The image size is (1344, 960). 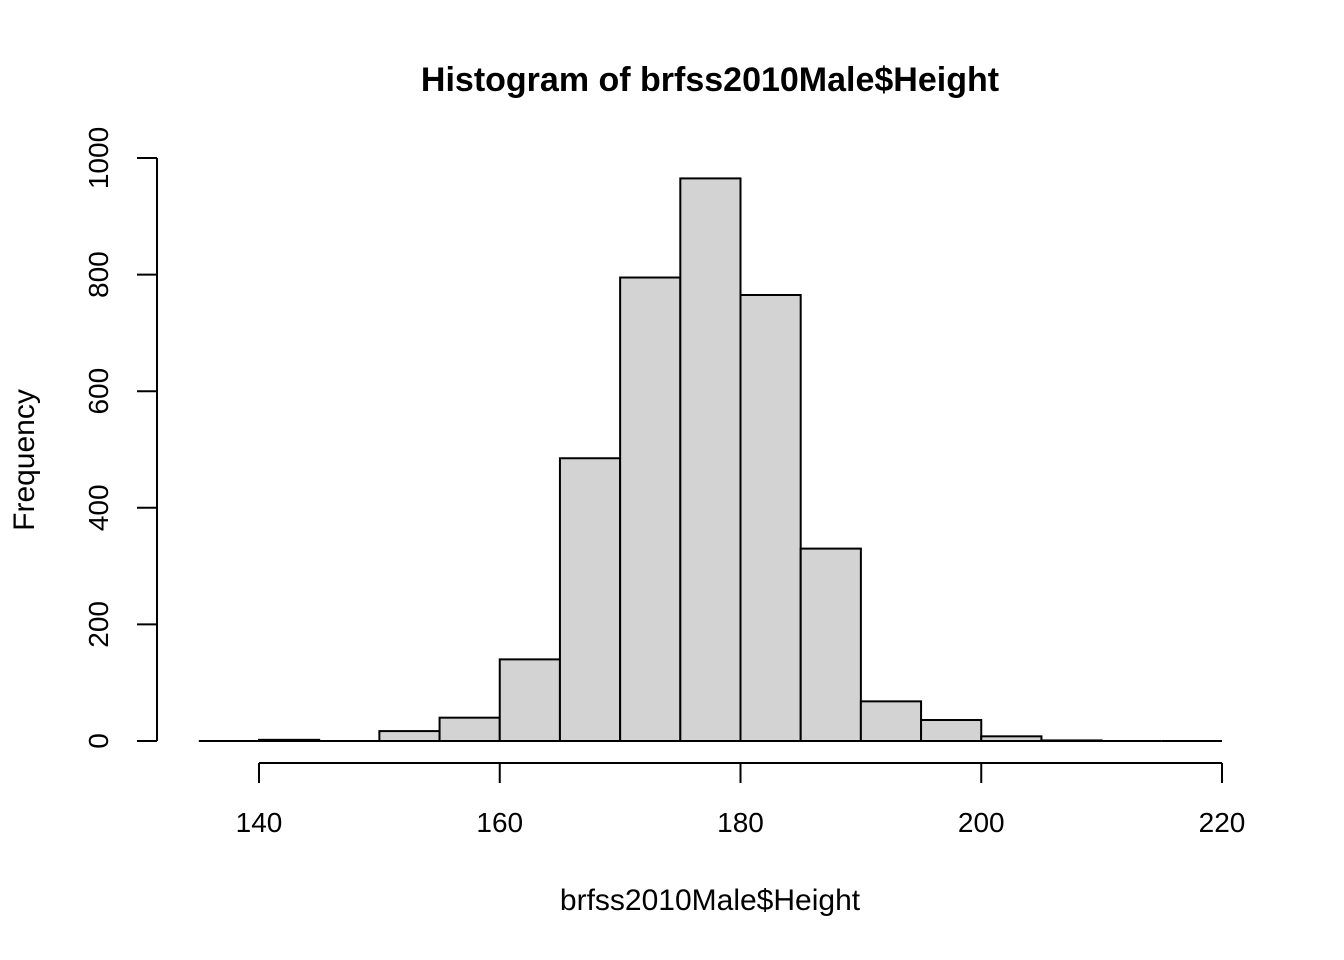 I want to click on y-tick-label: 800, so click(x=98, y=274).